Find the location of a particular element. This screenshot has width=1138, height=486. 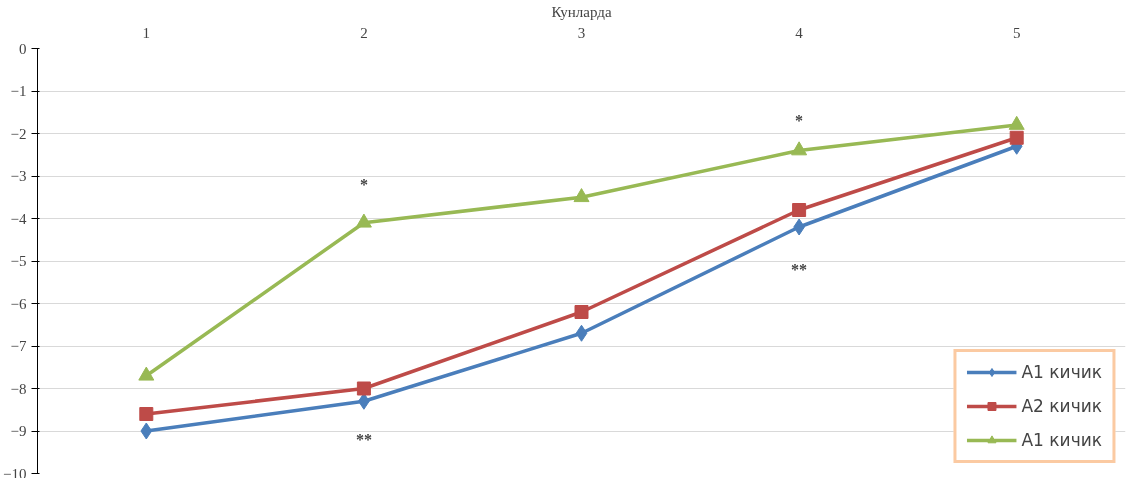

y-tick-label: −5 is located at coordinates (18, 261).